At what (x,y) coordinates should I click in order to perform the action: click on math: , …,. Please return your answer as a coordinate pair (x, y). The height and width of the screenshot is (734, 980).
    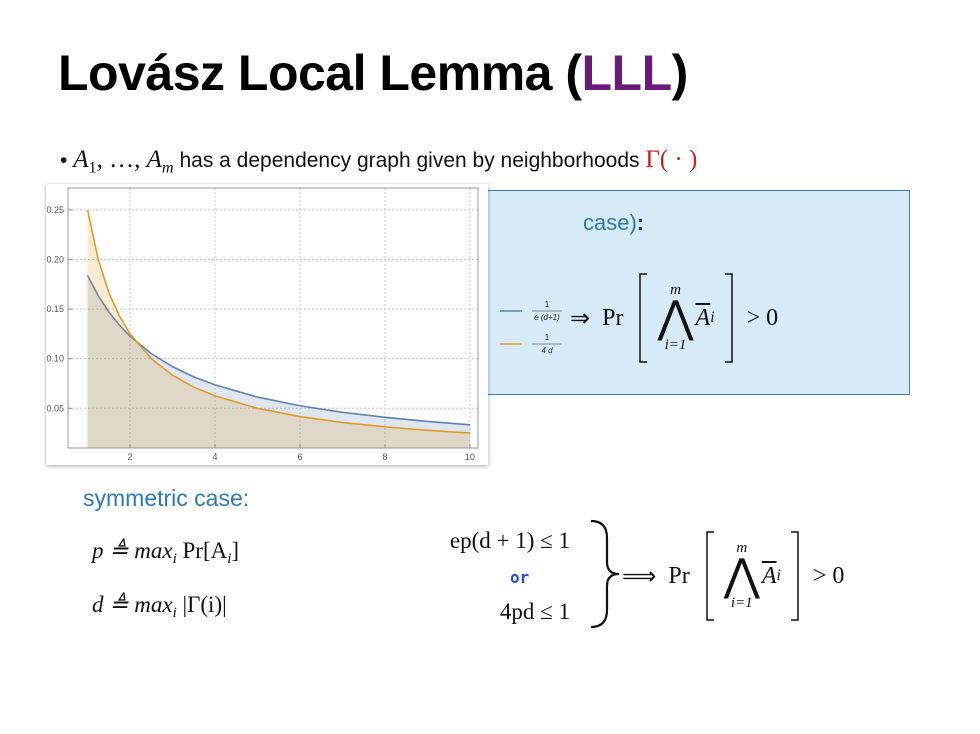
    Looking at the image, I should click on (121, 159).